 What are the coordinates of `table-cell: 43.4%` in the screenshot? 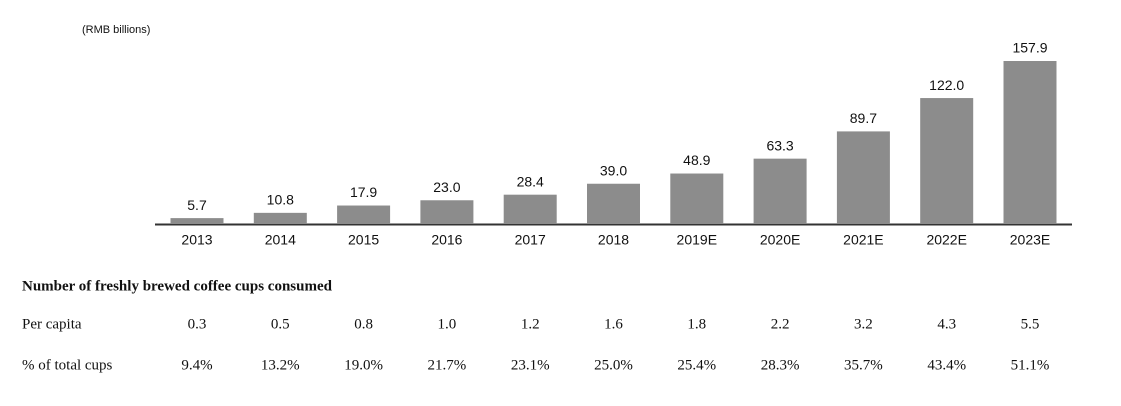 It's located at (946, 365).